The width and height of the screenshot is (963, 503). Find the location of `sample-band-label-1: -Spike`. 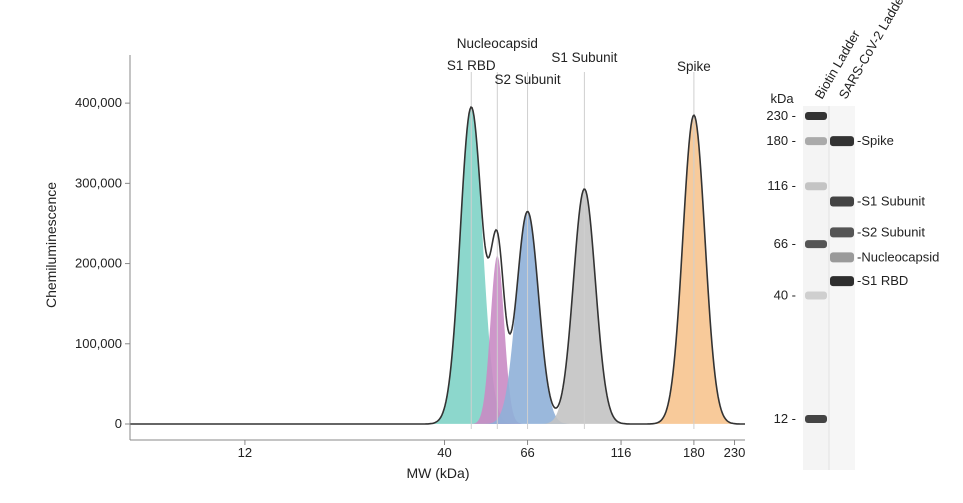

sample-band-label-1: -Spike is located at coordinates (875, 140).